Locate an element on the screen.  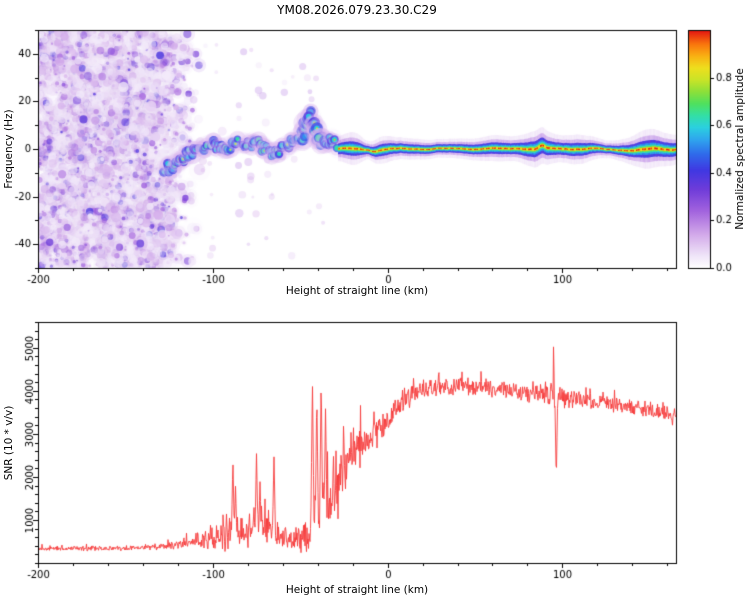
top-x-axis-label: Height of straight line (km) is located at coordinates (357, 291).